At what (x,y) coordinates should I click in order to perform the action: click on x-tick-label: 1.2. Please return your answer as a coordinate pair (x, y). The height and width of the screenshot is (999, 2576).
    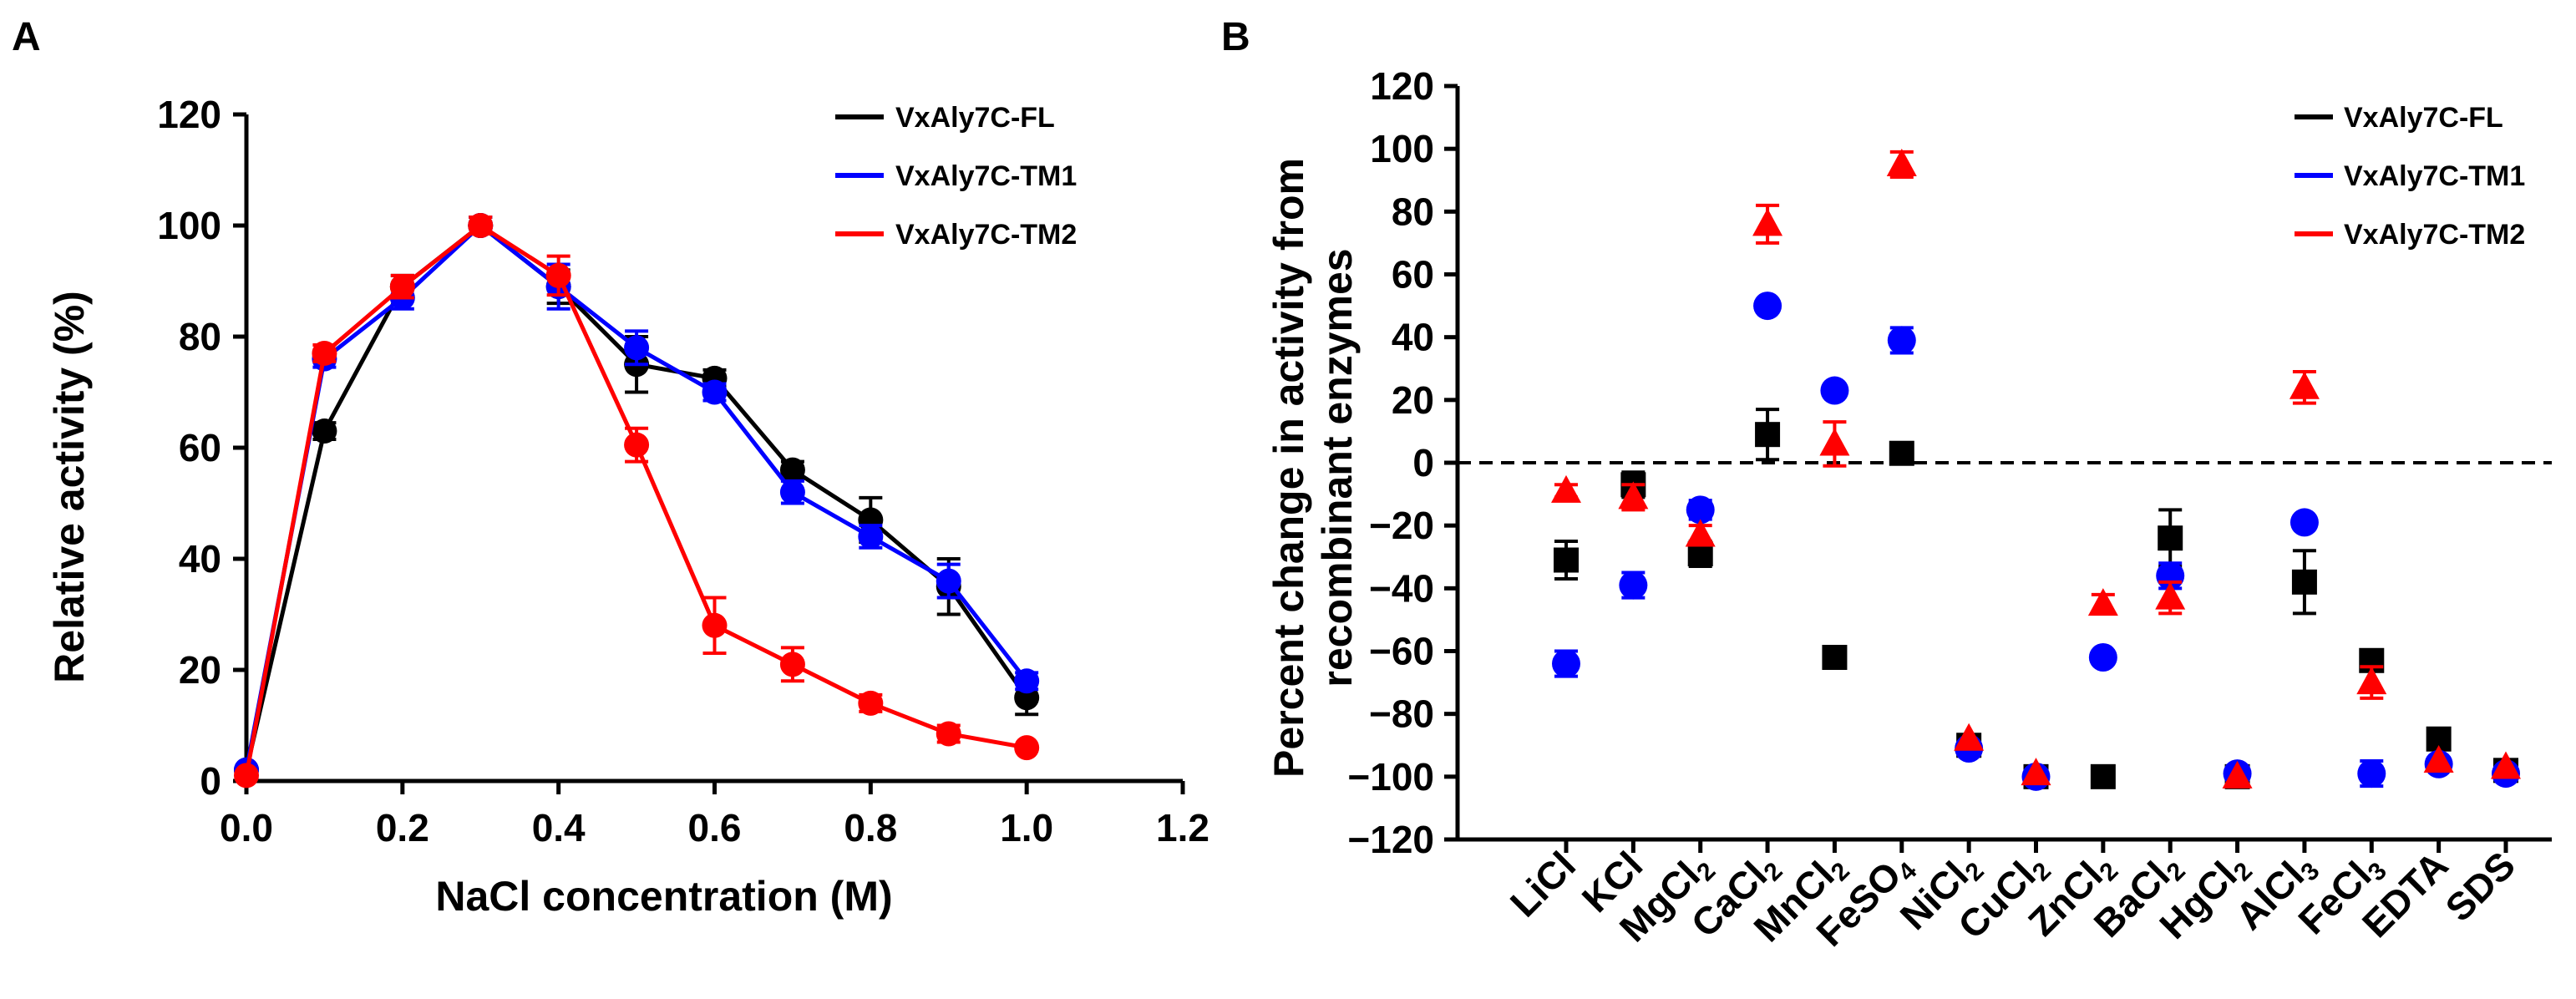
    Looking at the image, I should click on (1182, 828).